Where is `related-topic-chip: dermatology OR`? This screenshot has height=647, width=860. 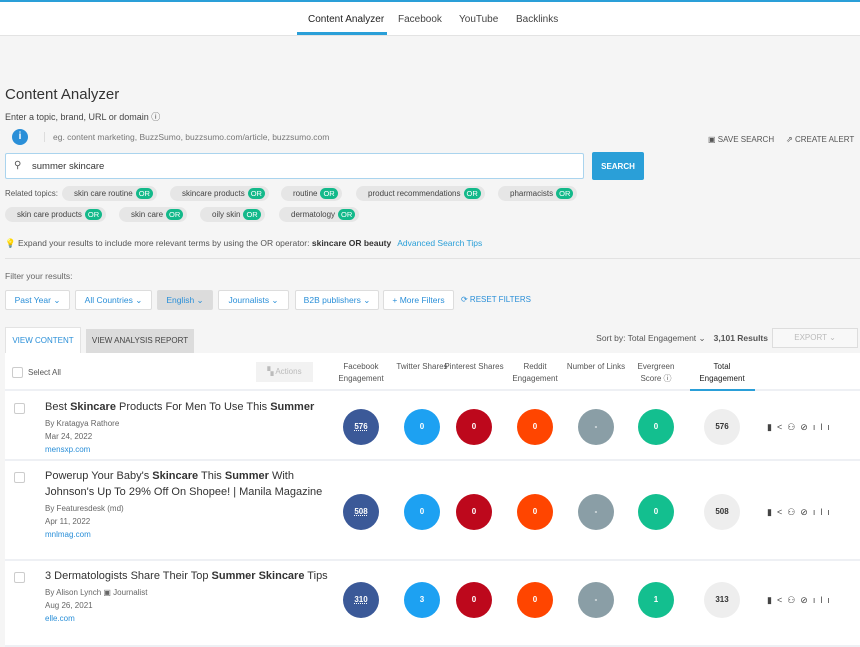 related-topic-chip: dermatology OR is located at coordinates (319, 214).